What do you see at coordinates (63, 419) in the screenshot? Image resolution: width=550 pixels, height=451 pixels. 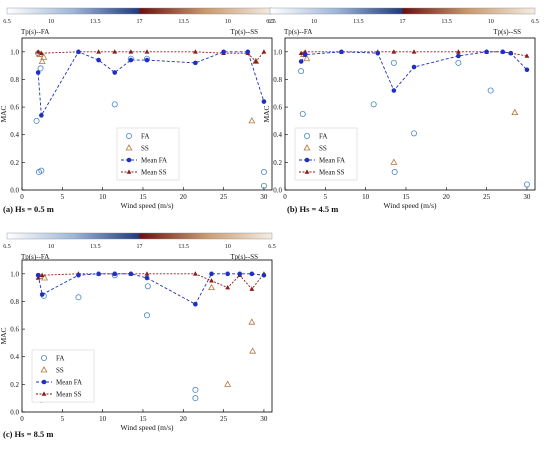 I see `x-tick-label: 5` at bounding box center [63, 419].